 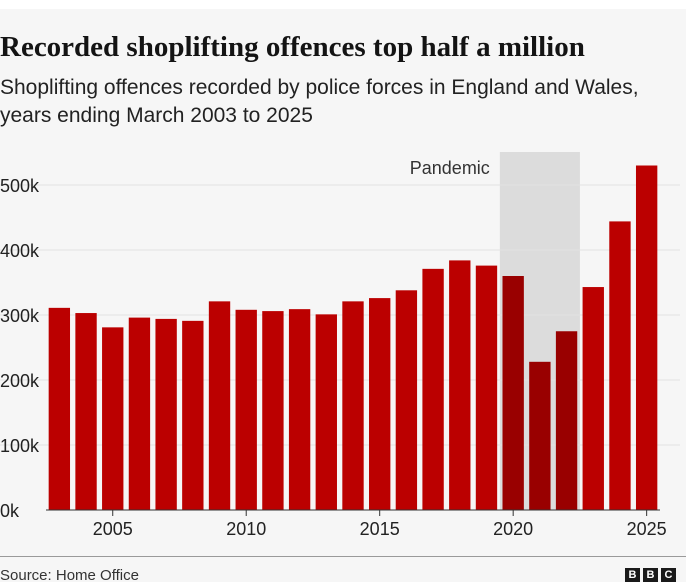 What do you see at coordinates (668, 575) in the screenshot?
I see `logo-letter-c: C` at bounding box center [668, 575].